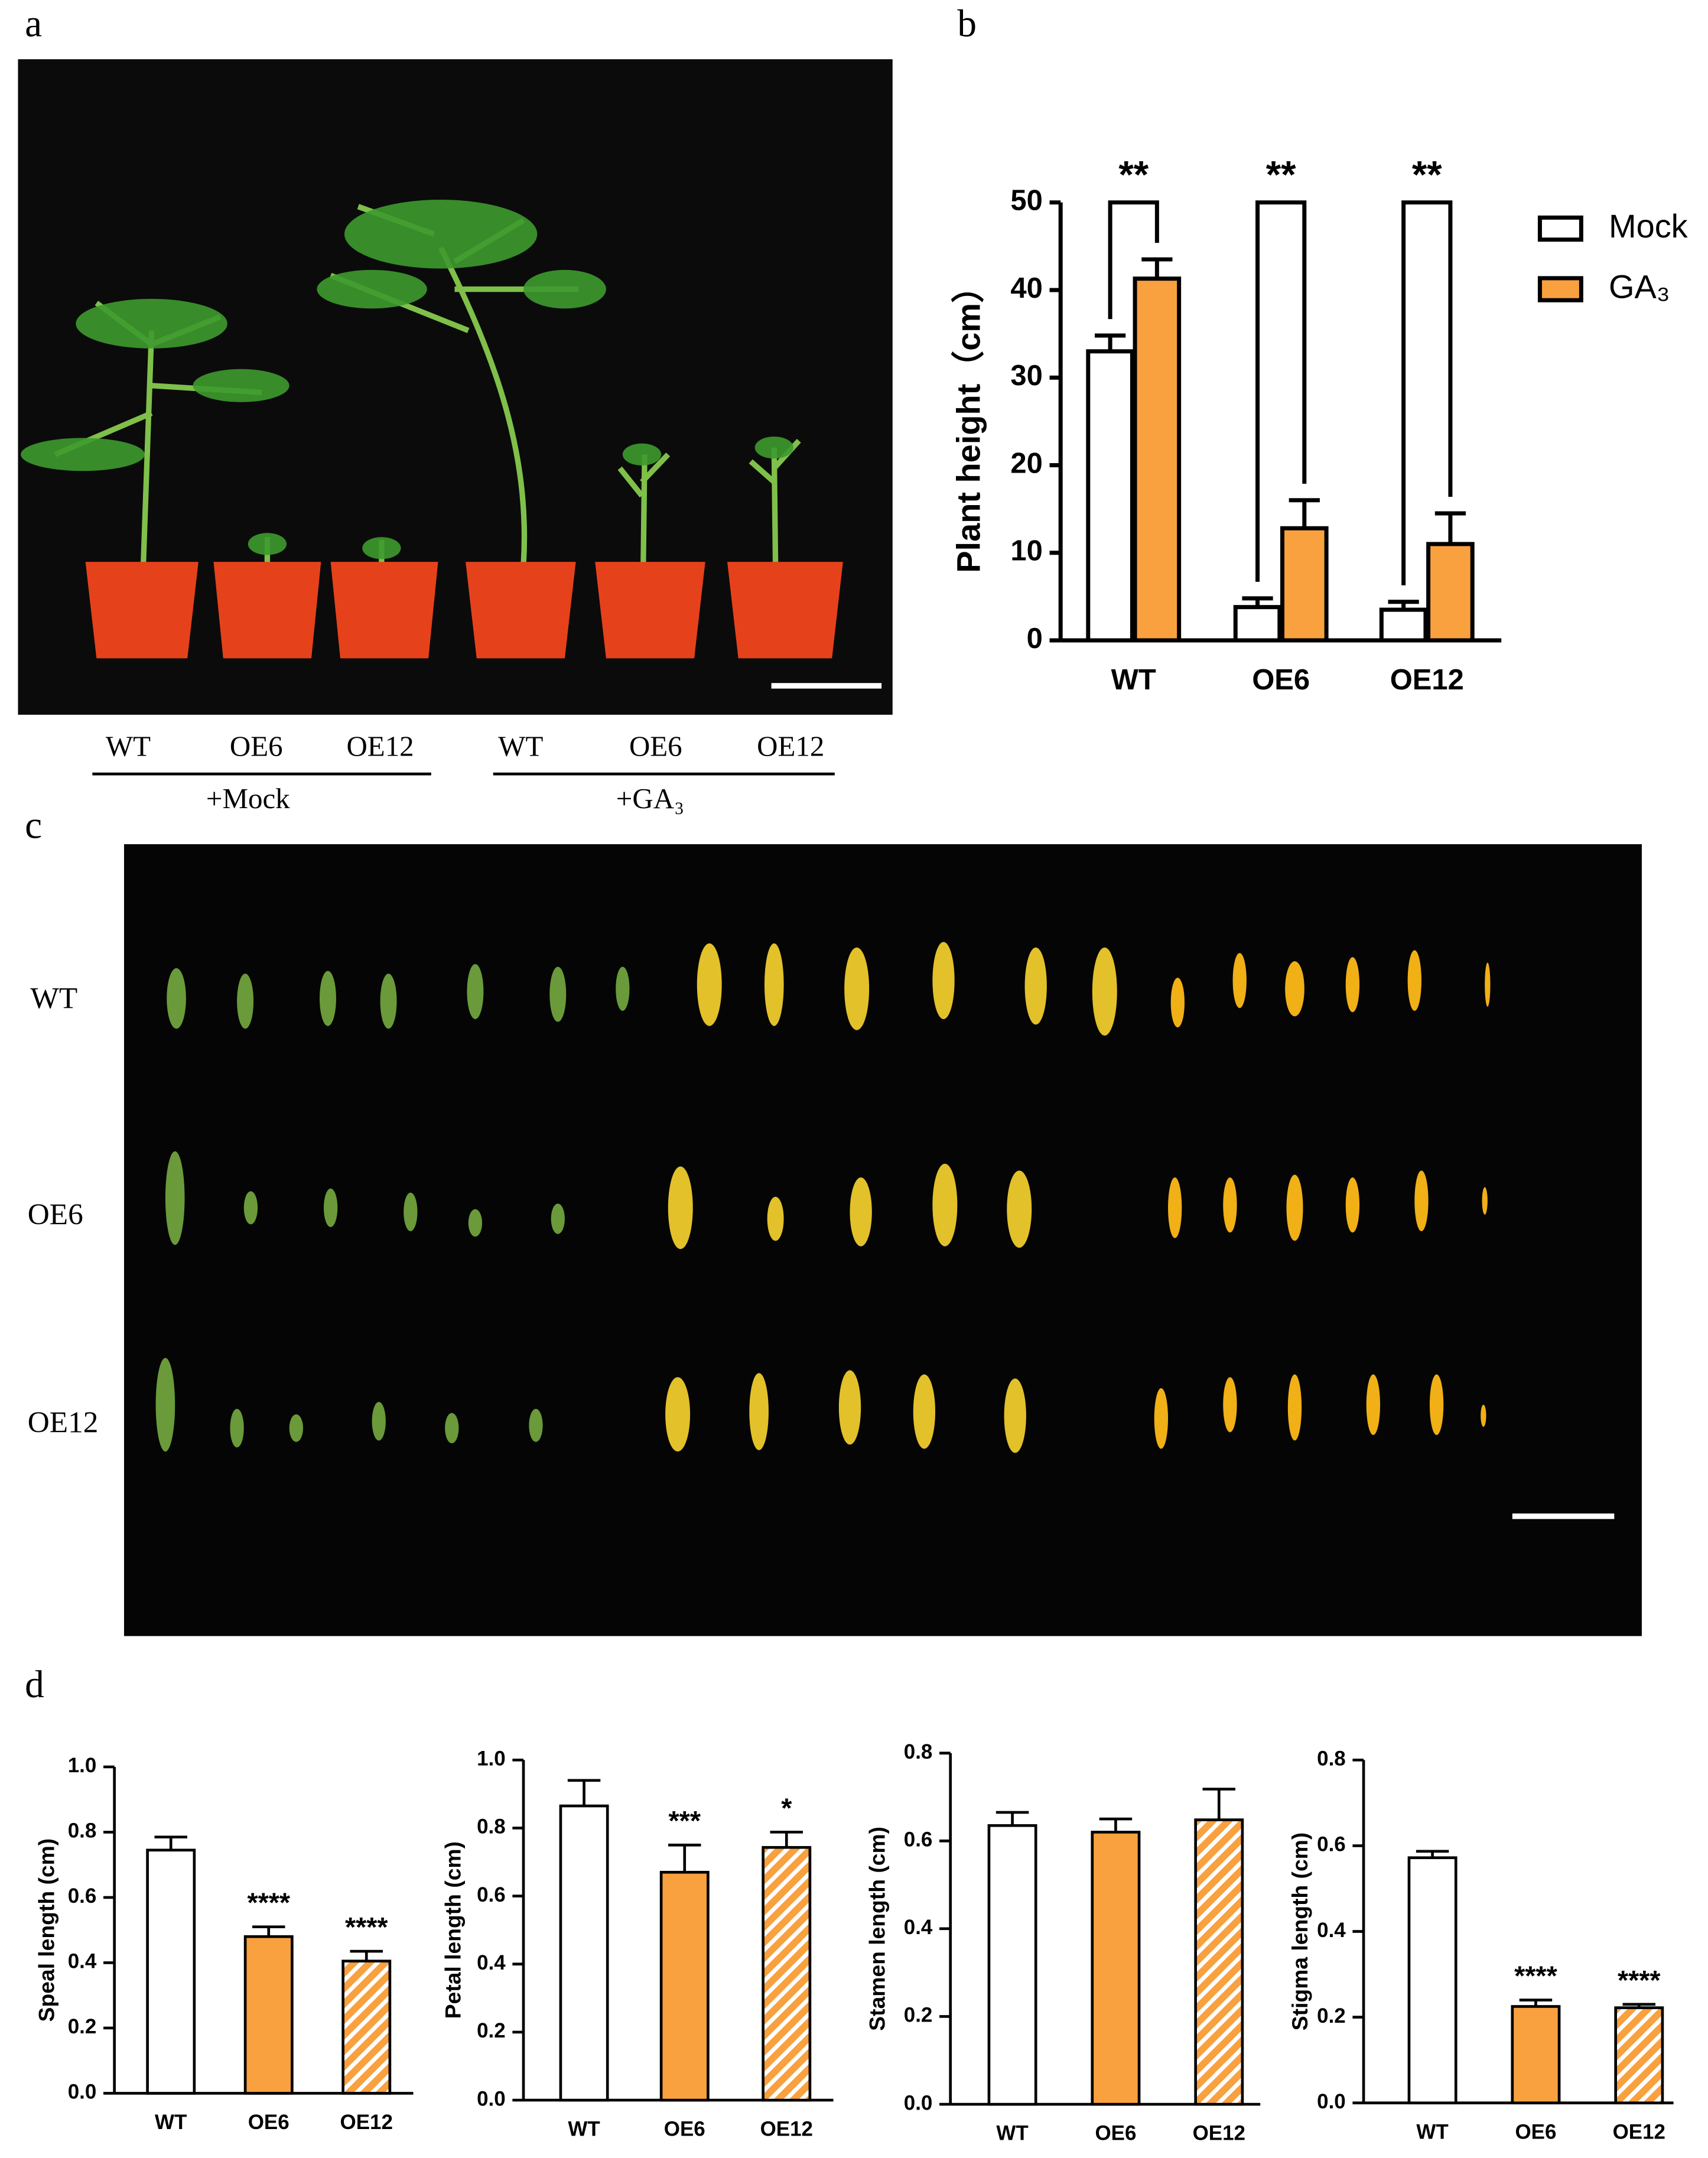 This screenshot has height=2158, width=1708. Describe the element at coordinates (967, 24) in the screenshot. I see `panel-label: b` at that location.